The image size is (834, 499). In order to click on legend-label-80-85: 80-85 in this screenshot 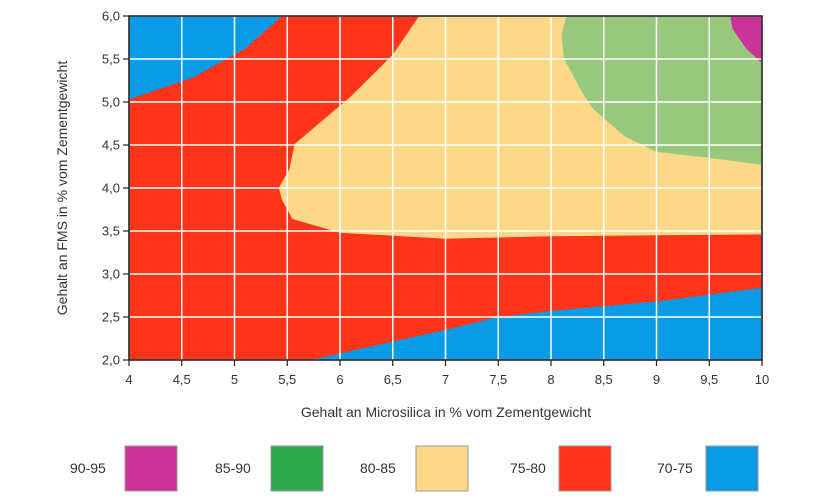, I will do `click(378, 468)`.